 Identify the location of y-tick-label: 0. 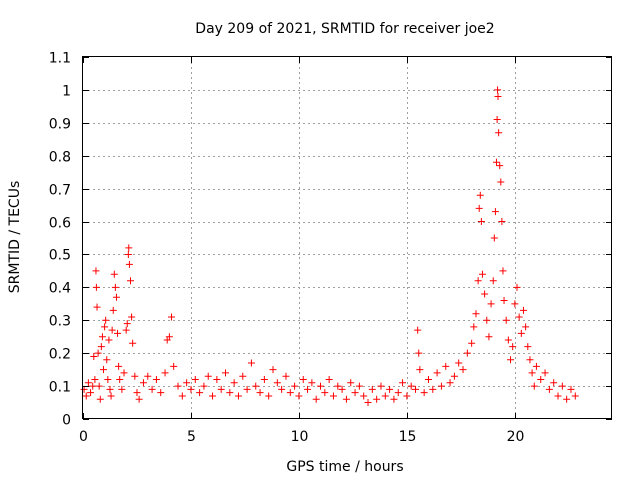
(66, 421).